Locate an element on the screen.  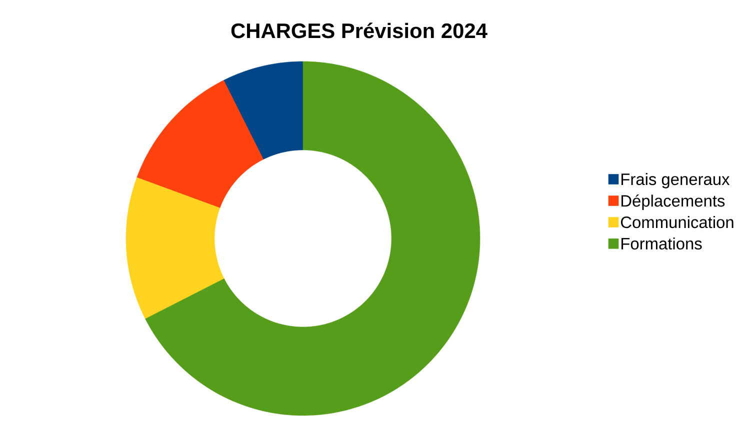
legend-label: Déplacements is located at coordinates (673, 202).